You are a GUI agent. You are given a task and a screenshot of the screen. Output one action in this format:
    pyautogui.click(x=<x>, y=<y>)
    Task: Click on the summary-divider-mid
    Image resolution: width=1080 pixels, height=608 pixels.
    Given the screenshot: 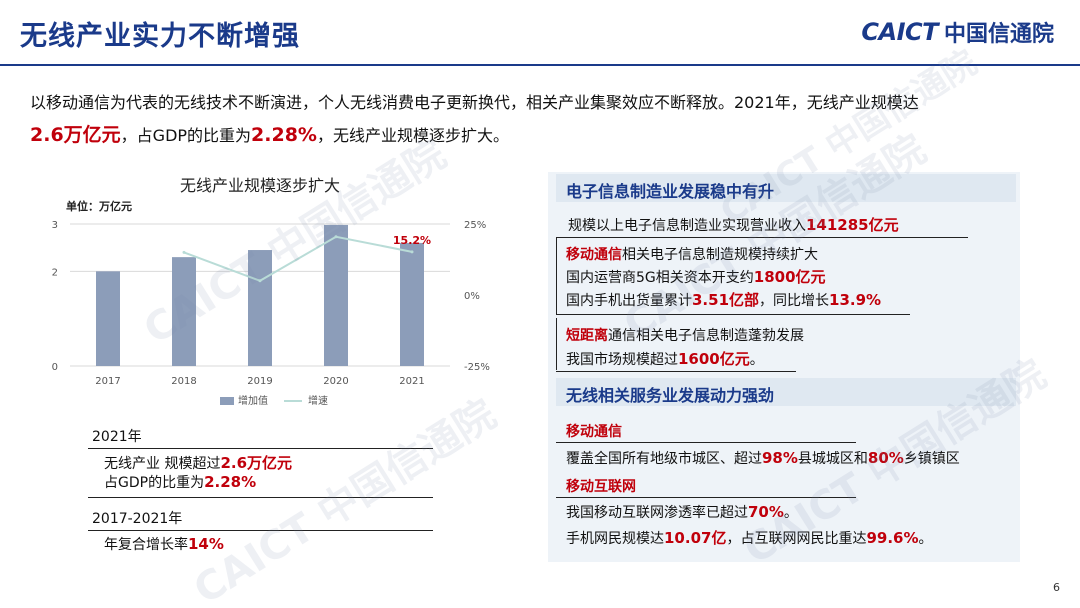 What is the action you would take?
    pyautogui.click(x=260, y=497)
    